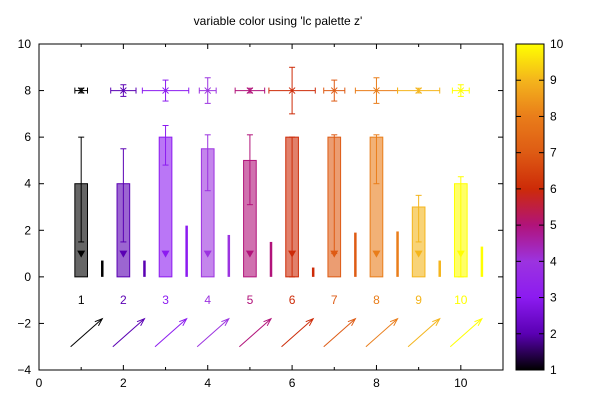 This screenshot has height=400, width=600. What do you see at coordinates (553, 189) in the screenshot?
I see `colorbar-tick-label: 6` at bounding box center [553, 189].